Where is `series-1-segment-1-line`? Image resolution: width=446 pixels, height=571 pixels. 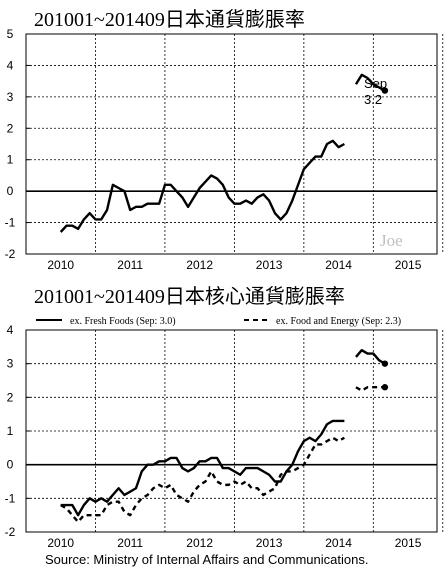
series-1-segment-1-line is located at coordinates (370, 389).